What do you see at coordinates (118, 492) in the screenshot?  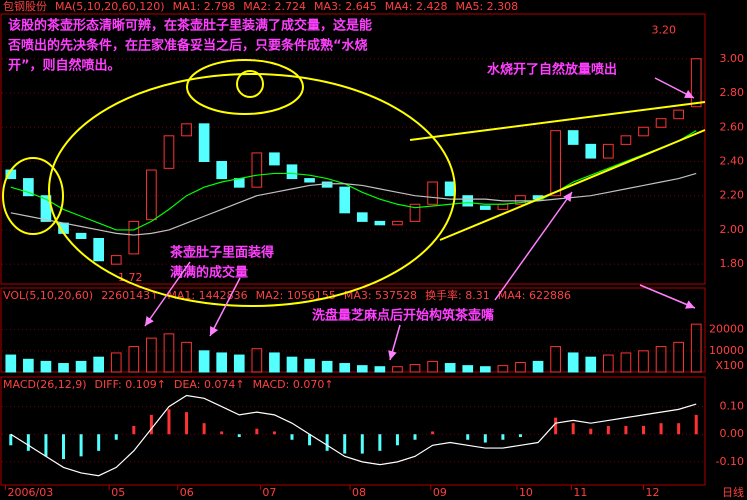 I see `x-tick-label: 05` at bounding box center [118, 492].